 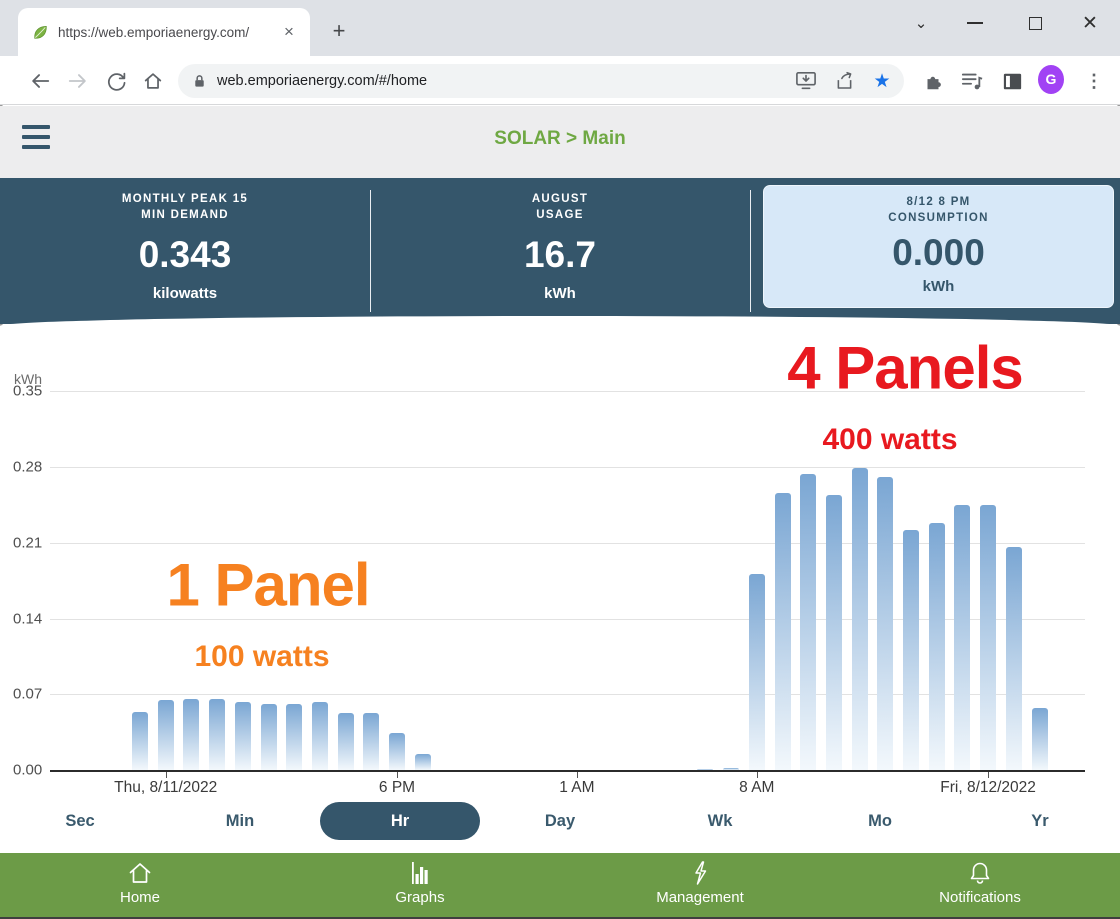 I want to click on range-tab-yr: Yr, so click(x=1040, y=820).